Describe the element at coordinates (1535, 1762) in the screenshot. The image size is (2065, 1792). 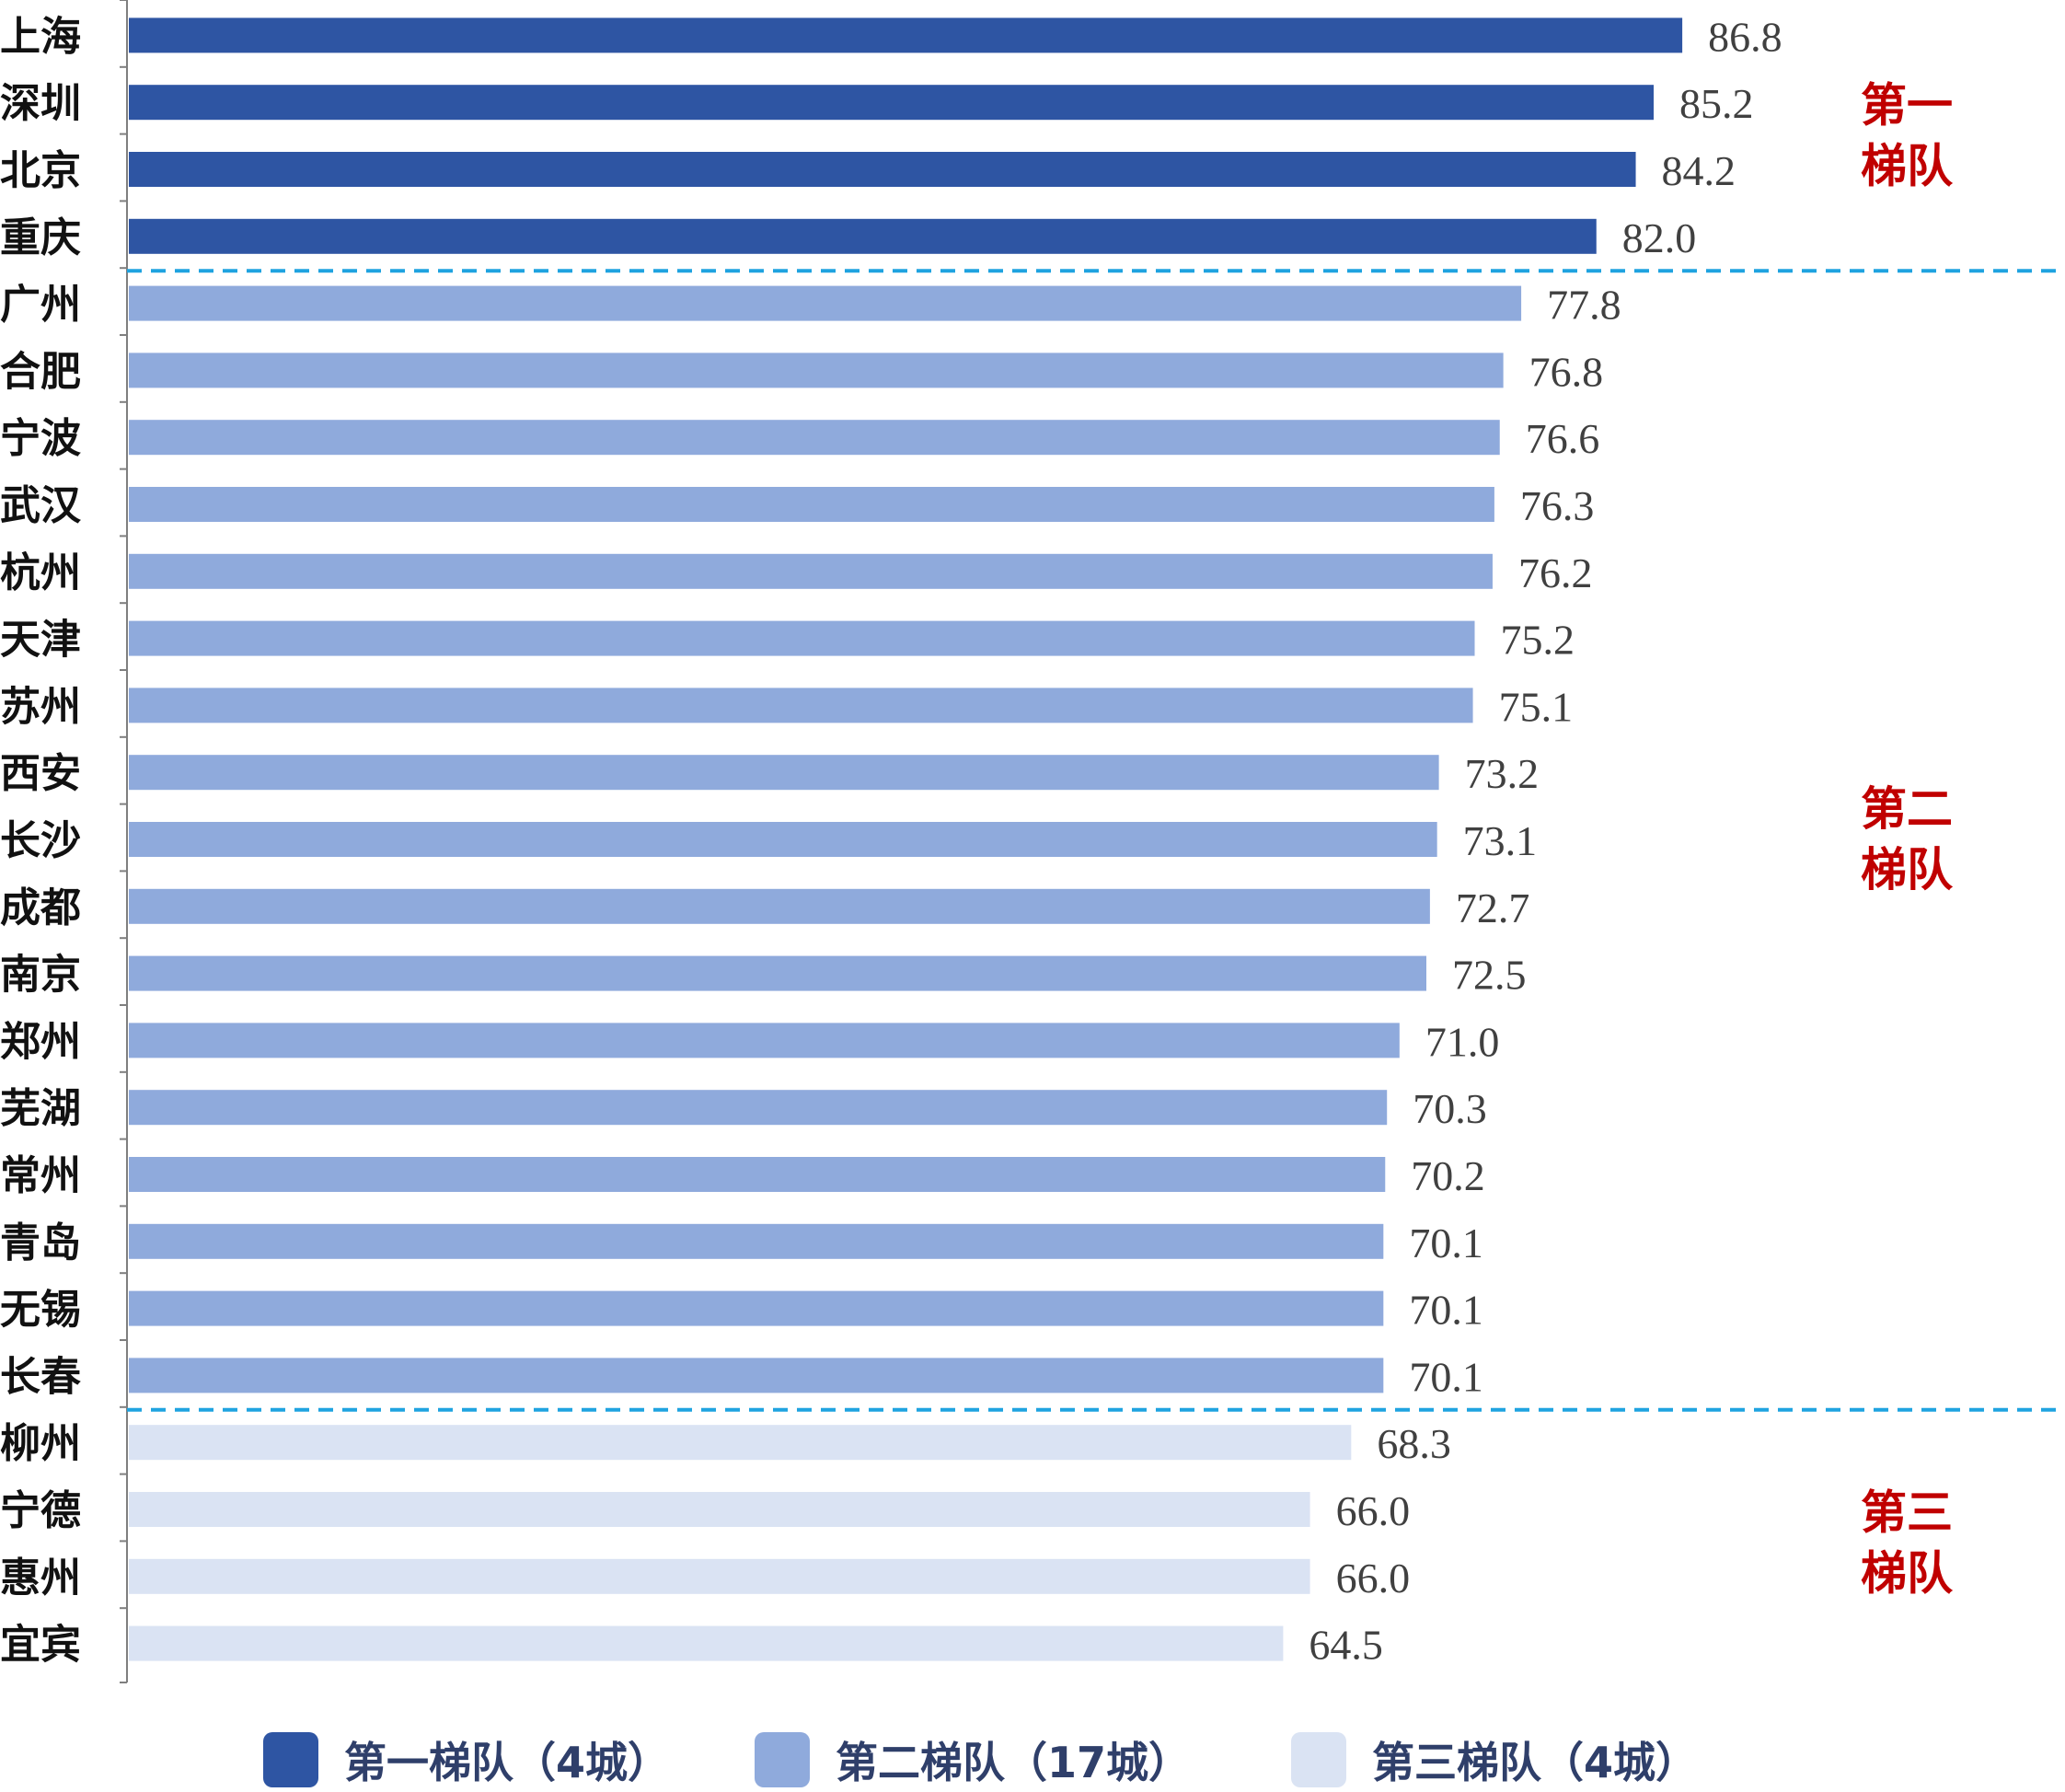
I see `legend-label-tier3: 第三梯队（4城）` at that location.